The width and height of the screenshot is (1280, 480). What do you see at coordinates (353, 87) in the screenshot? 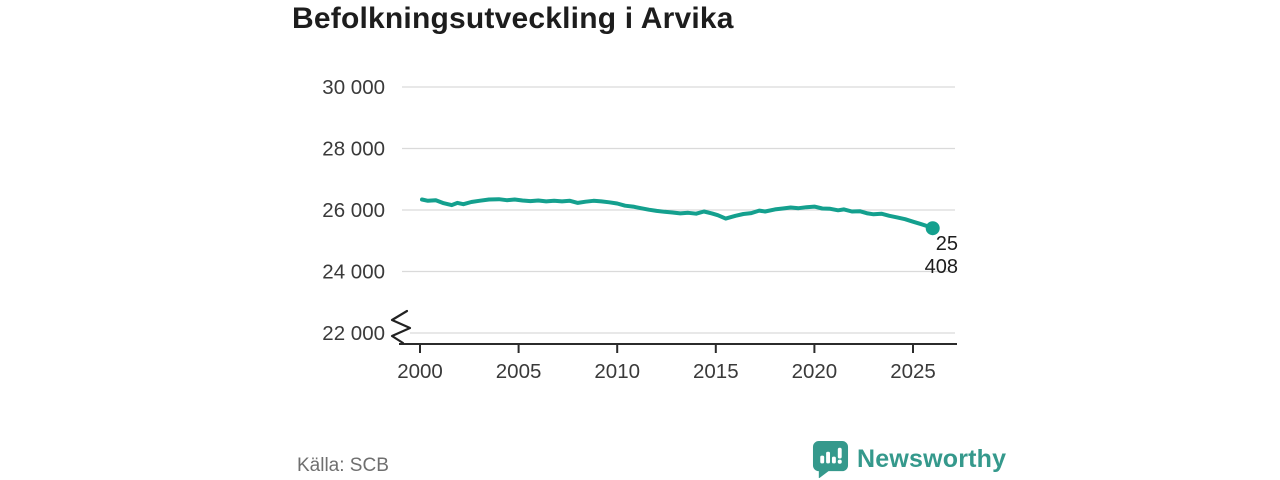
I see `y-tick-label: 30 000` at bounding box center [353, 87].